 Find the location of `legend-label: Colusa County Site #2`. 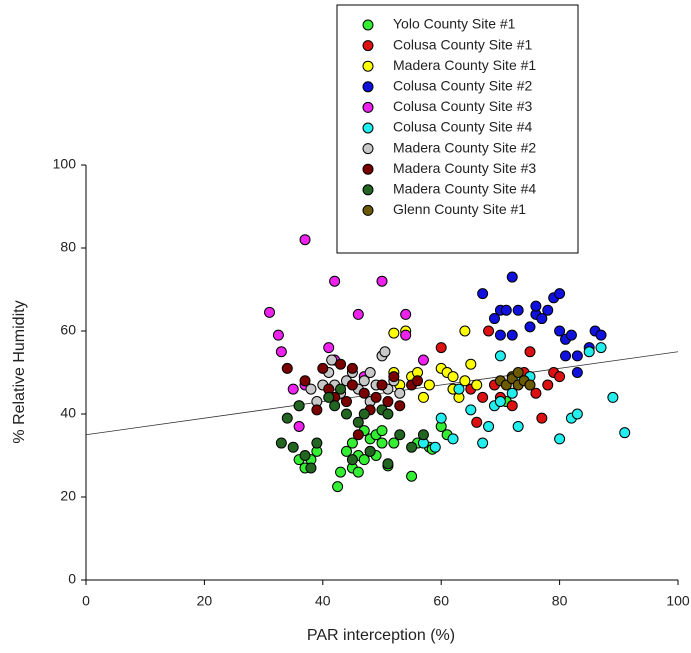

legend-label: Colusa County Site #2 is located at coordinates (463, 86).